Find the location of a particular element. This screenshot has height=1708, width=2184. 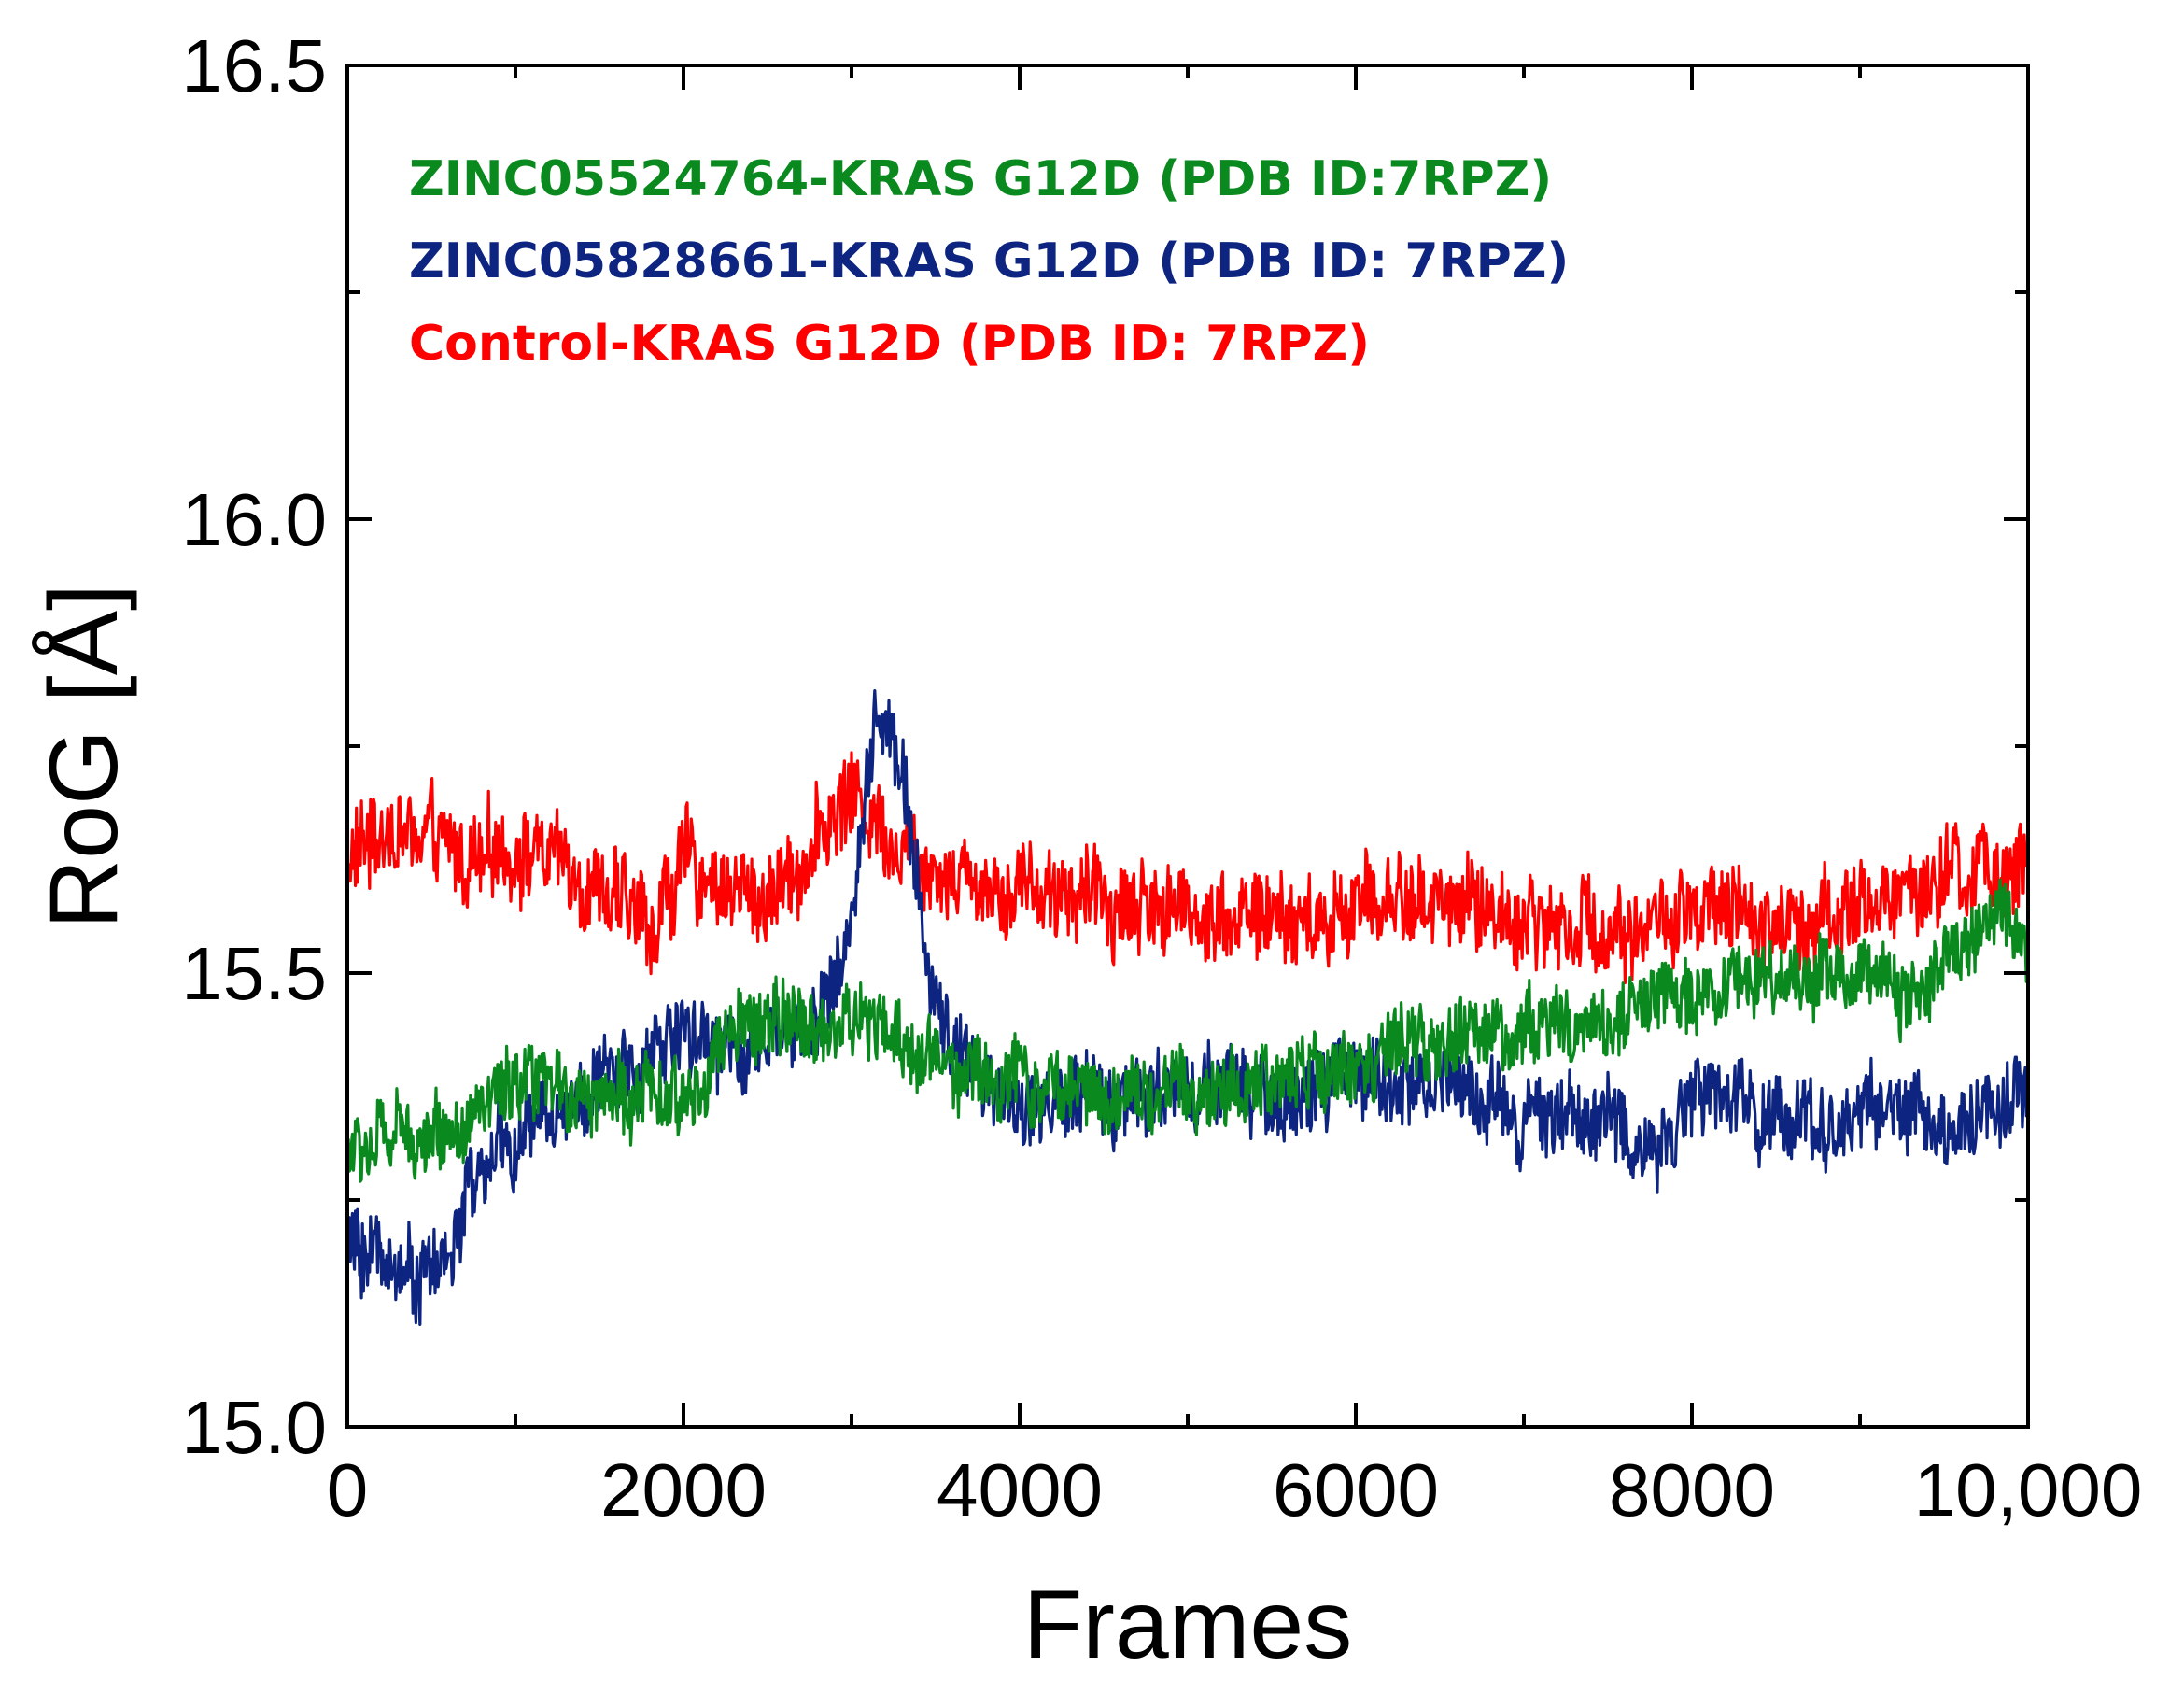

legend-entry-zinc05828661: ZINC05828661-KRAS G12D (PDB ID: 7RPZ) is located at coordinates (989, 261).